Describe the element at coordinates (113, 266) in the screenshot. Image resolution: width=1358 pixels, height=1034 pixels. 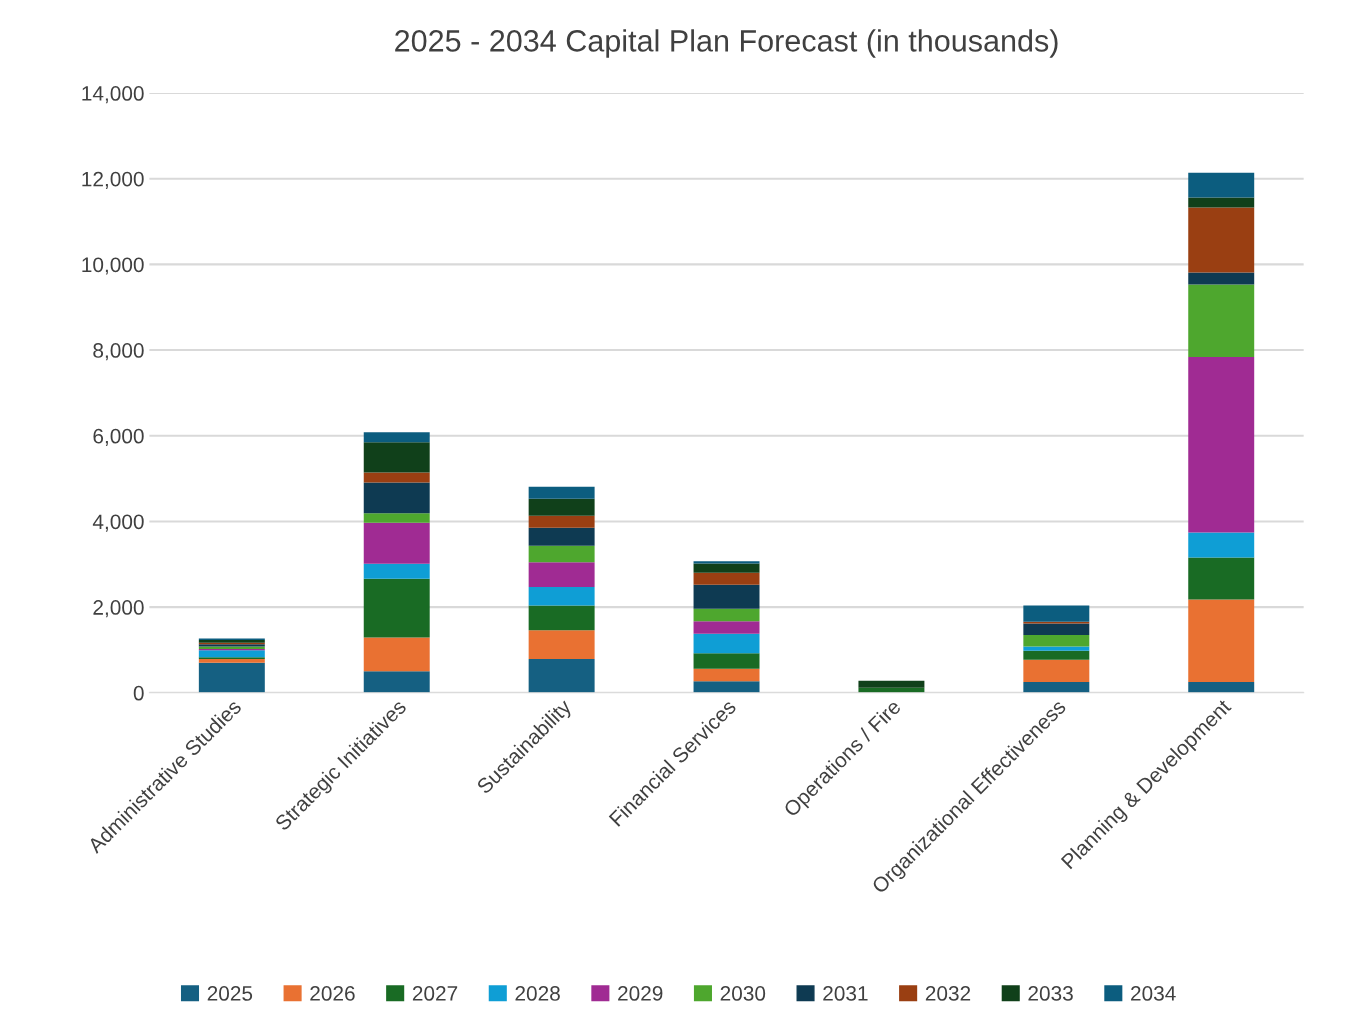
I see `y-tick-label: 10,000` at that location.